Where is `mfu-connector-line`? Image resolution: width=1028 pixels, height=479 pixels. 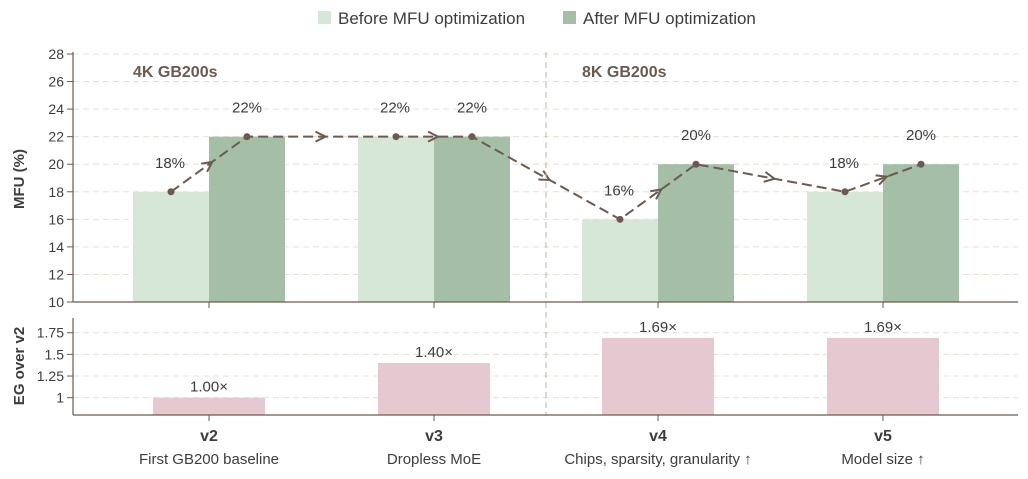
mfu-connector-line is located at coordinates (546, 178).